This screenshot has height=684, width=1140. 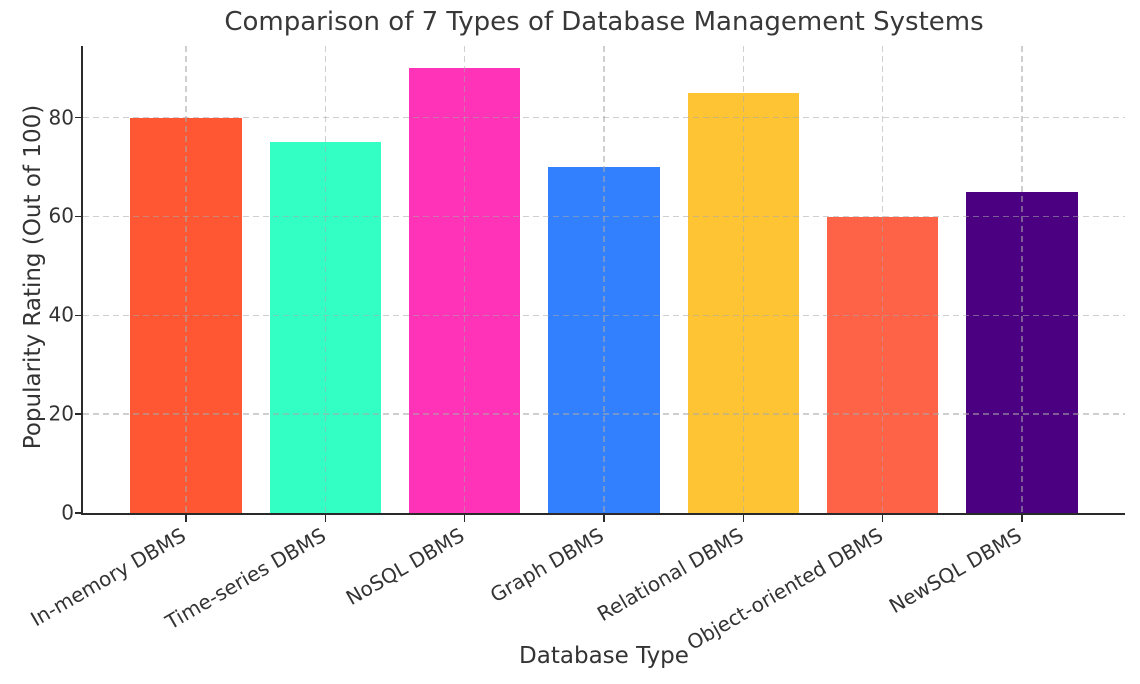 I want to click on y-tick-label: 60, so click(x=61, y=216).